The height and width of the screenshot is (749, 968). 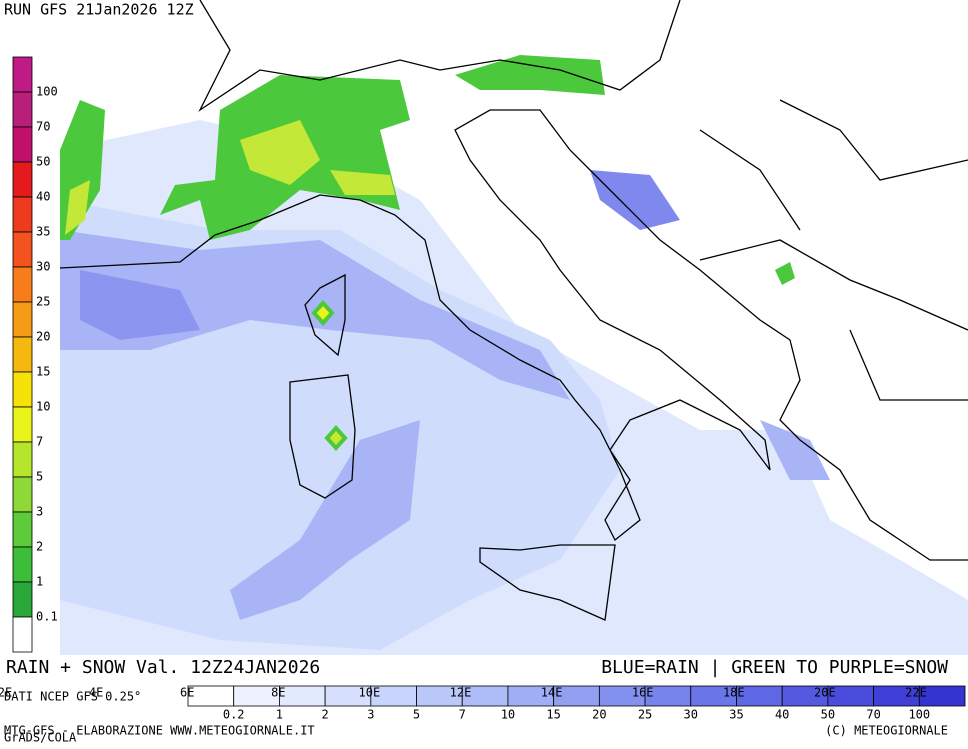 I want to click on left-colorbar: 100 70 50 40 35 30 25 20 15 10 7 5 3 2 1 0.1, so click(x=35, y=354).